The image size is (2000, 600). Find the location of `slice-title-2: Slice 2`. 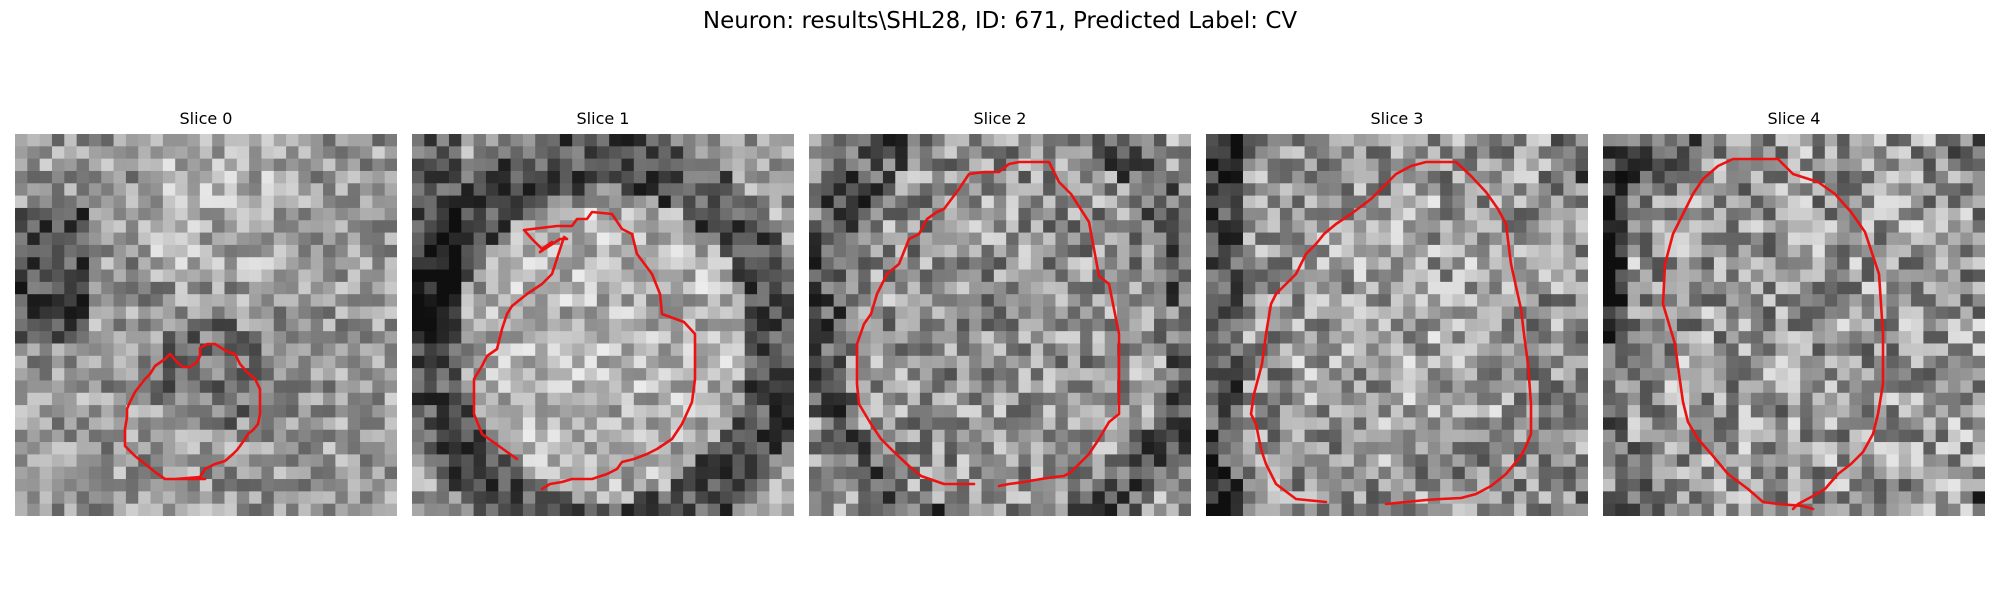

slice-title-2: Slice 2 is located at coordinates (1000, 118).